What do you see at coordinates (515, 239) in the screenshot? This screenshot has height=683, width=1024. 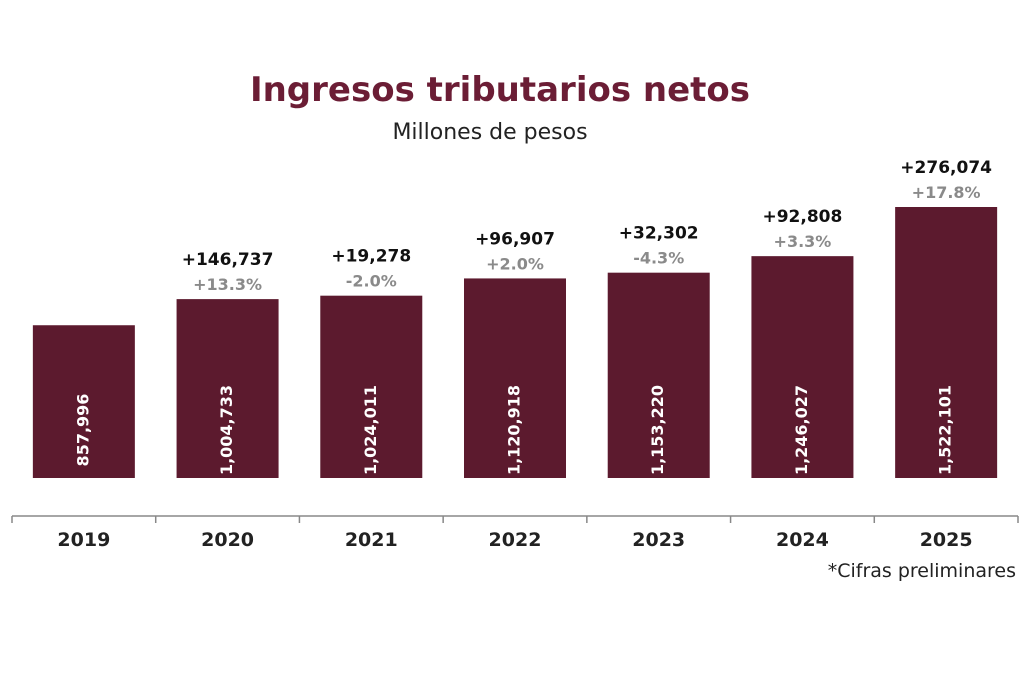 I see `change-label: +96,907` at bounding box center [515, 239].